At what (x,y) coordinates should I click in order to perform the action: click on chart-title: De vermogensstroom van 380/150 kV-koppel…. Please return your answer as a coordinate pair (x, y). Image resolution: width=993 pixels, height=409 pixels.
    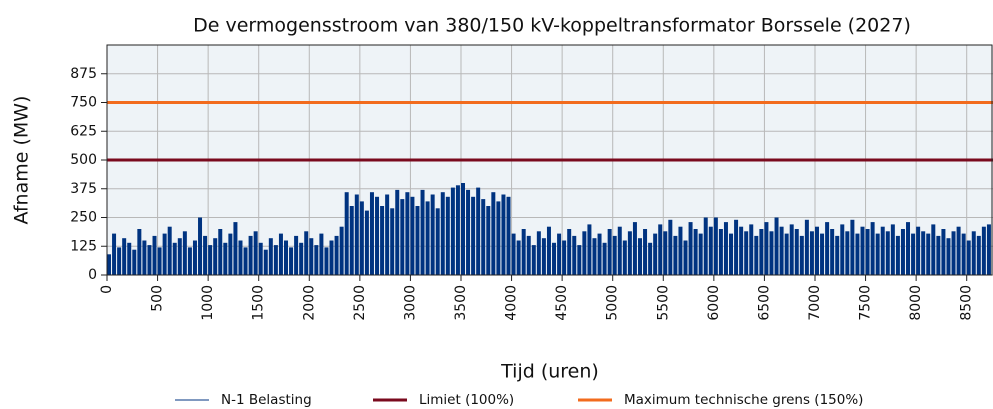
    Looking at the image, I should click on (552, 26).